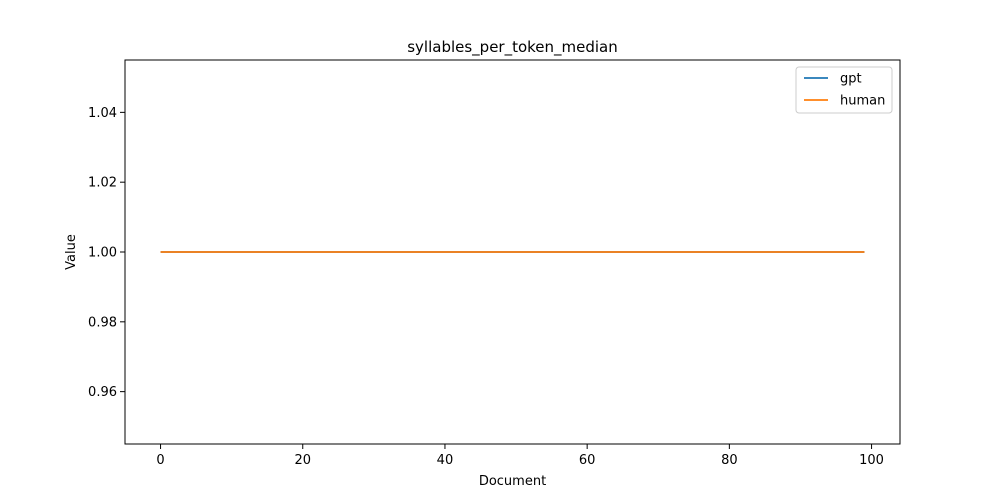 The image size is (1000, 500). I want to click on x-tick-label: 80, so click(729, 460).